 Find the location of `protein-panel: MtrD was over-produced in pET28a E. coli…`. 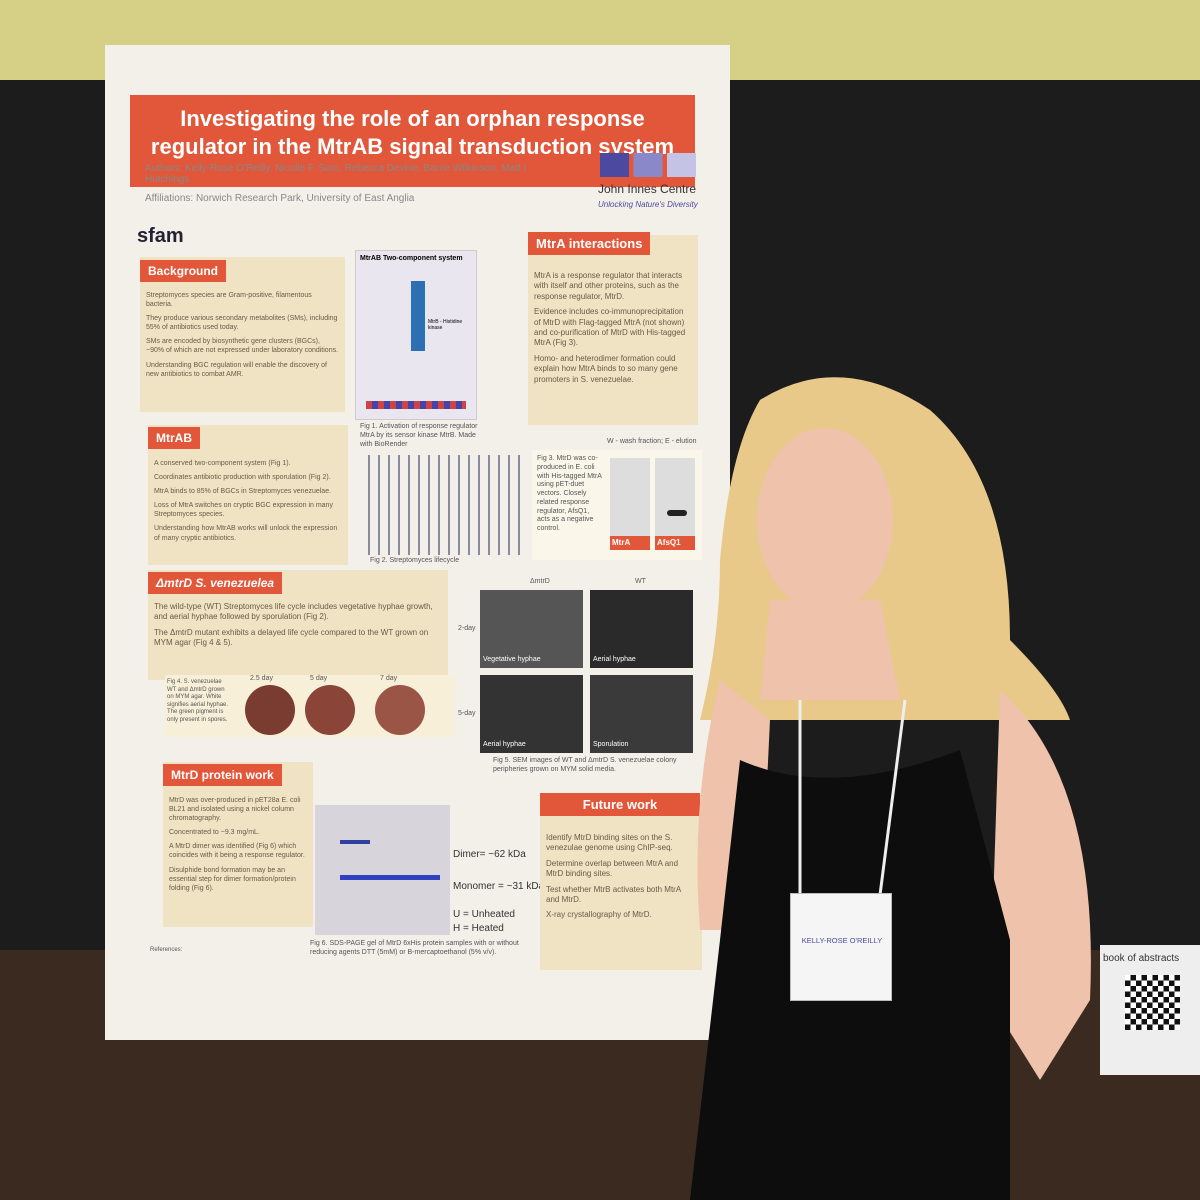

protein-panel: MtrD was over-produced in pET28a E. coli… is located at coordinates (238, 844).